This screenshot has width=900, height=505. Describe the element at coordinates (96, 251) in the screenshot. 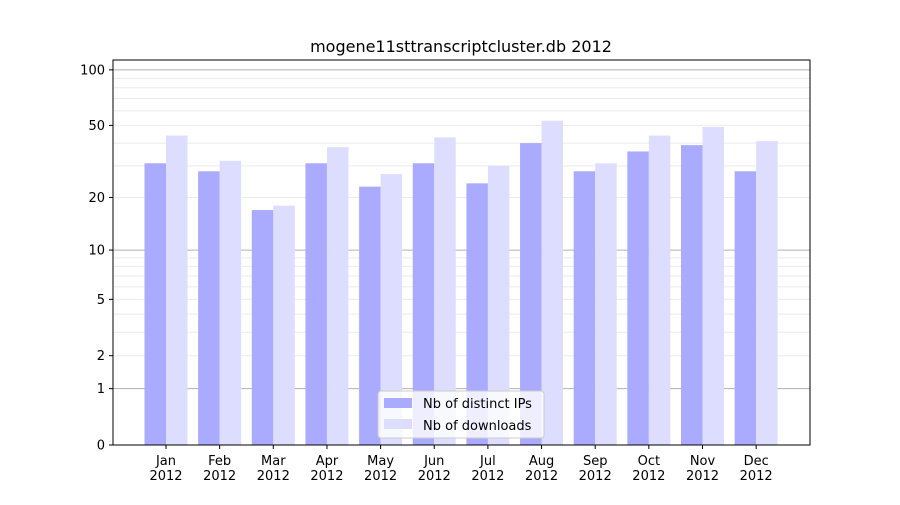

I see `y-tick-label: 10` at that location.